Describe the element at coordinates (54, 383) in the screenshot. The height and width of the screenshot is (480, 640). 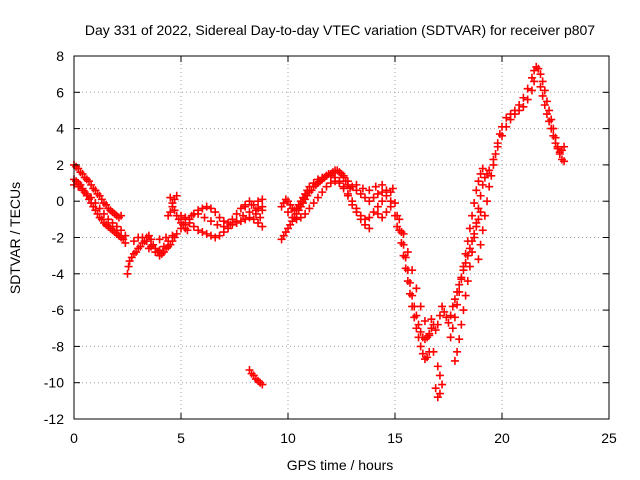
I see `y-tick-label: -10` at that location.